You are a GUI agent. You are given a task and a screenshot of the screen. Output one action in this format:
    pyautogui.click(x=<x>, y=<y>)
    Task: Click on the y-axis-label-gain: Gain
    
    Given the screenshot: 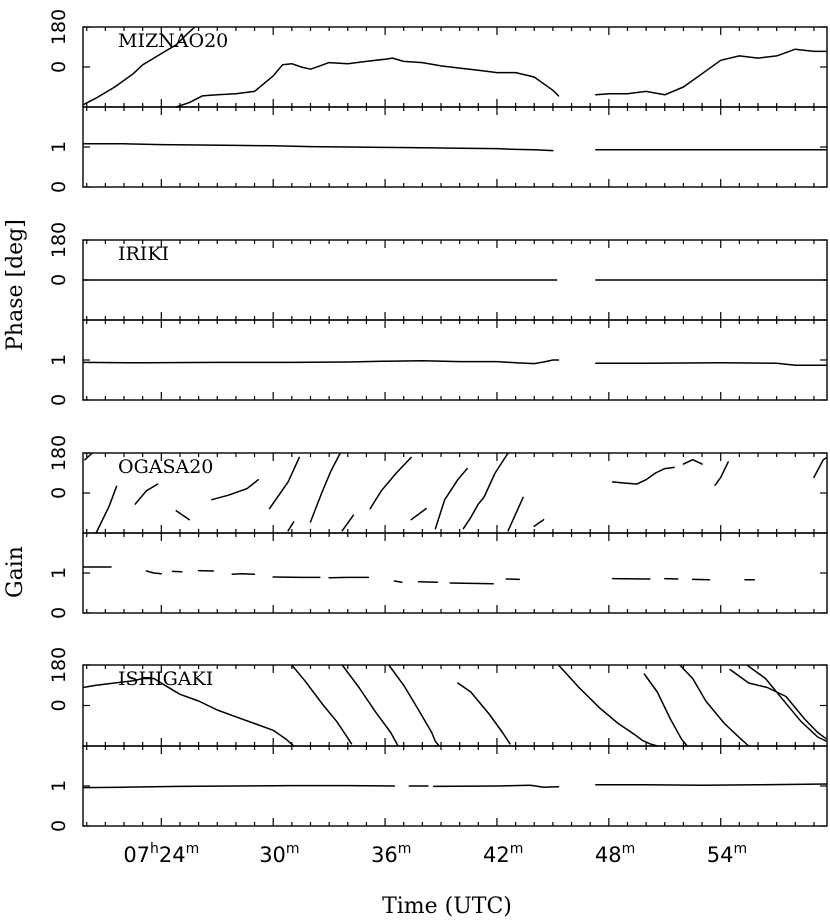 What is the action you would take?
    pyautogui.click(x=15, y=572)
    